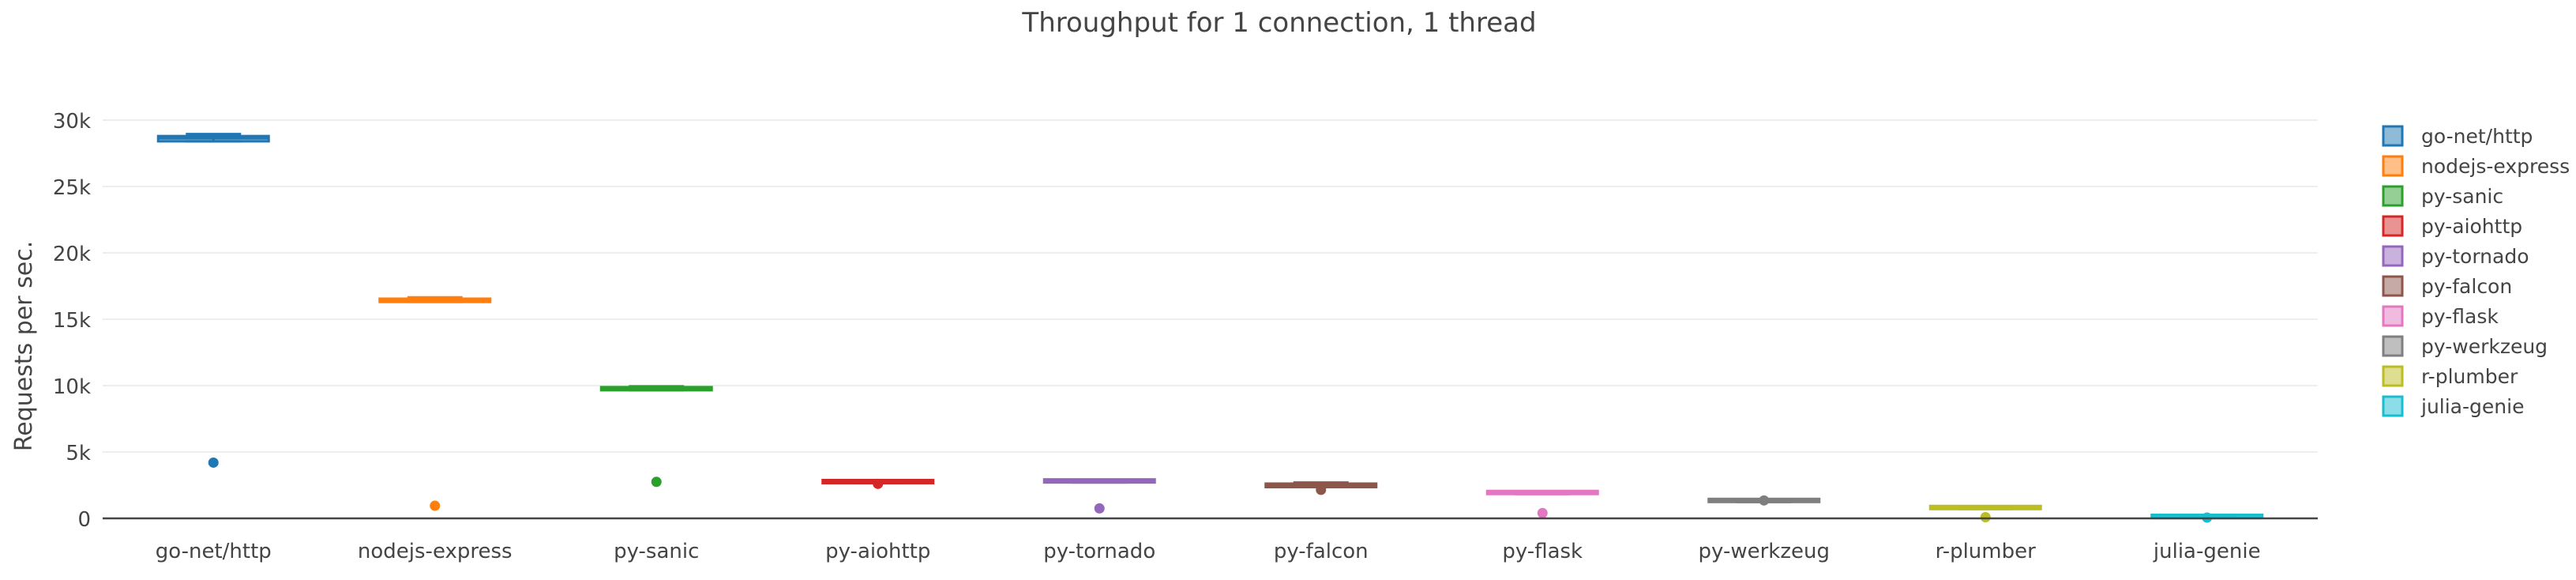 The width and height of the screenshot is (2576, 580). I want to click on box-py-tornado, so click(1099, 496).